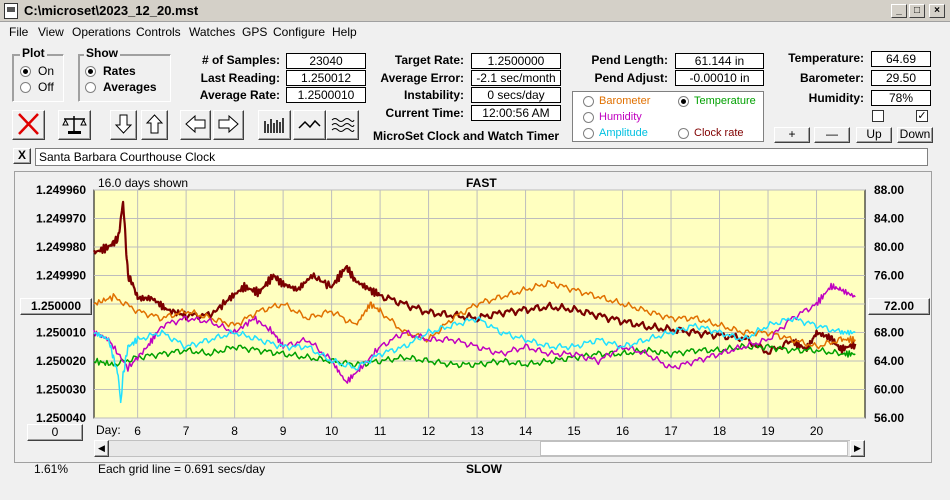 The height and width of the screenshot is (500, 950). Describe the element at coordinates (11, 11) in the screenshot. I see `app-icon` at that location.